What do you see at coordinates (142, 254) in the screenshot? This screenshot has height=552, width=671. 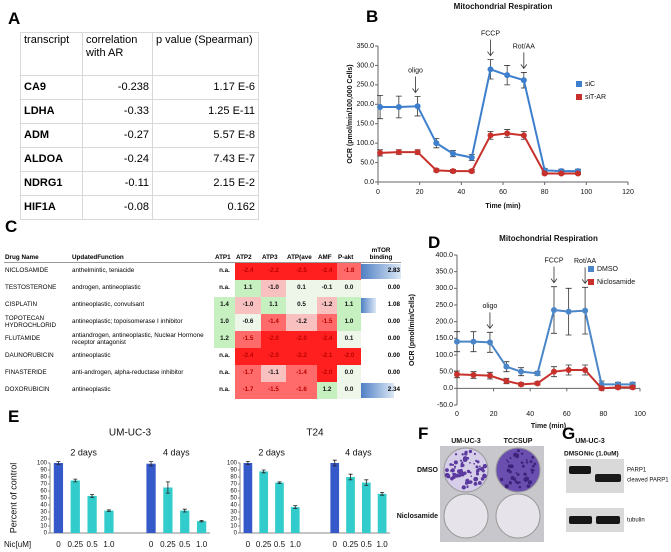 I see `header-cell: UpdatedFunction` at bounding box center [142, 254].